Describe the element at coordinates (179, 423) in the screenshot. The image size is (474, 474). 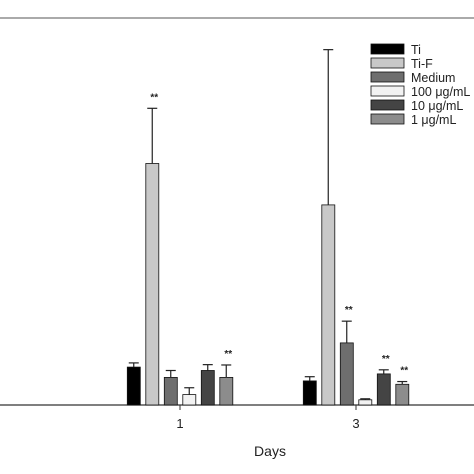
I see `x-tick-label: 1` at that location.